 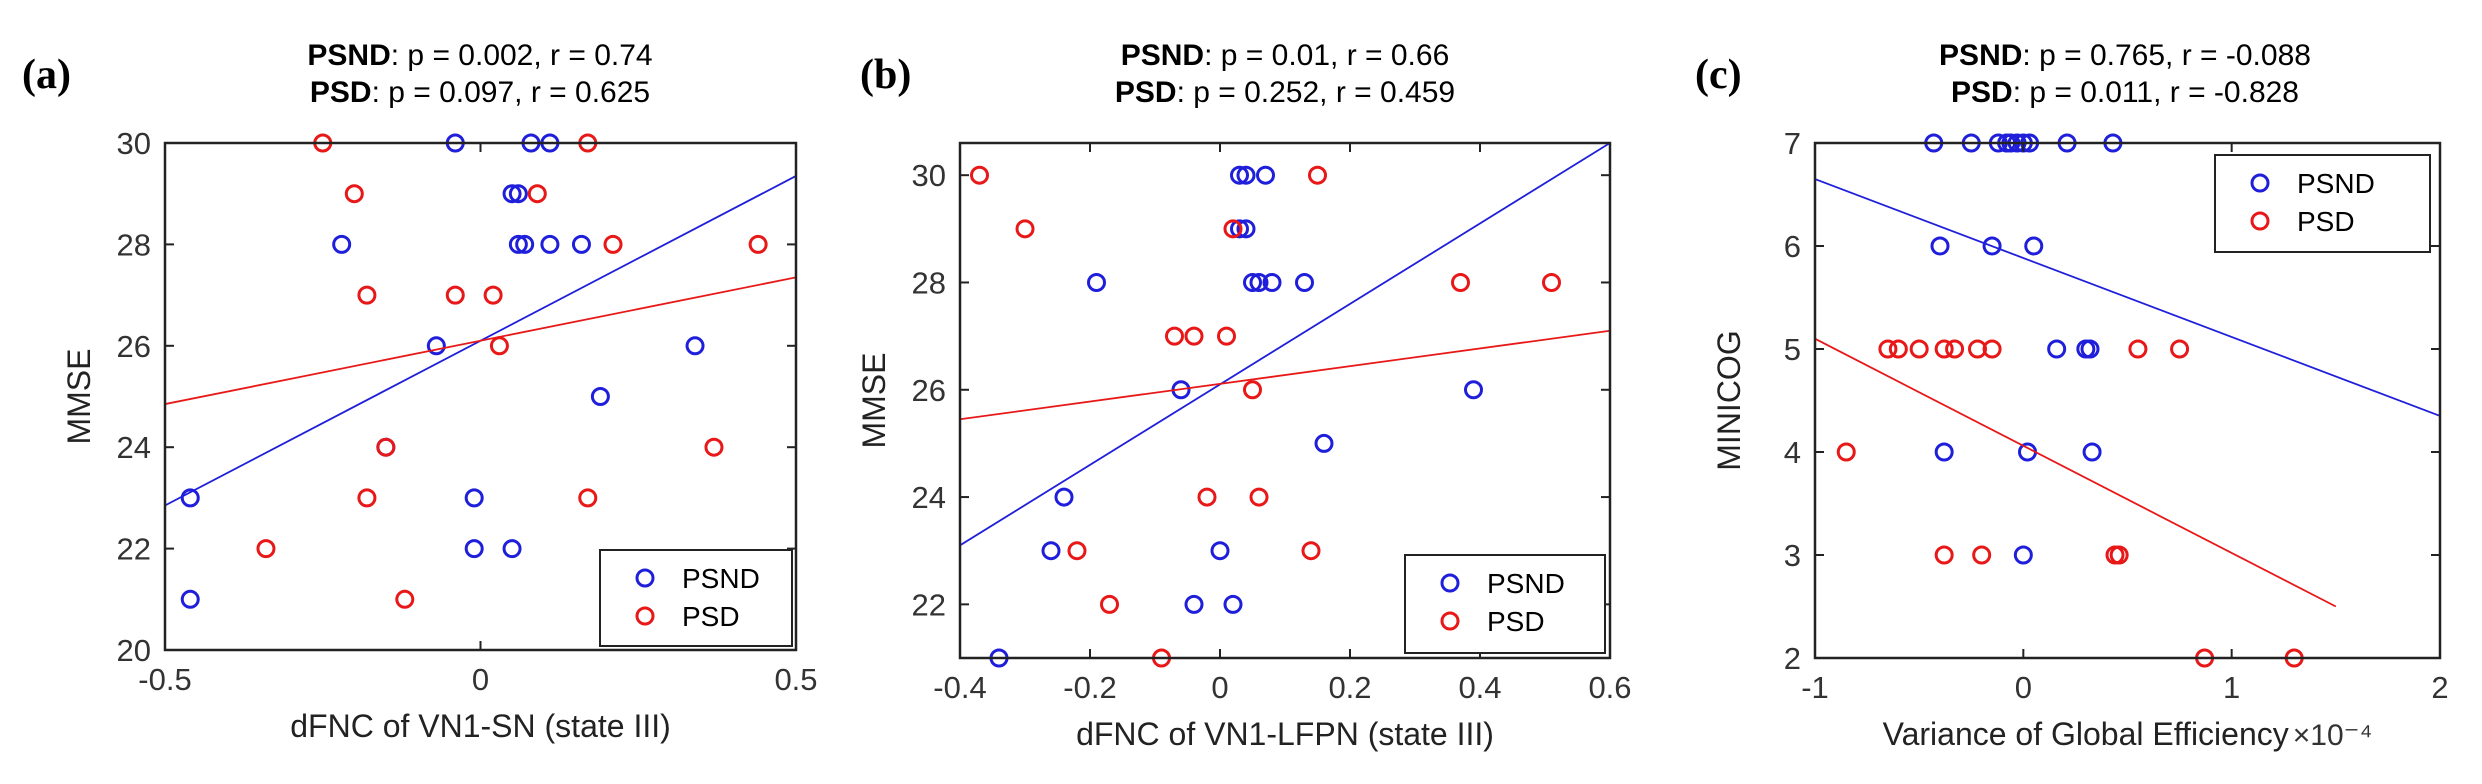 I want to click on y-tick-label: 22, so click(x=929, y=604).